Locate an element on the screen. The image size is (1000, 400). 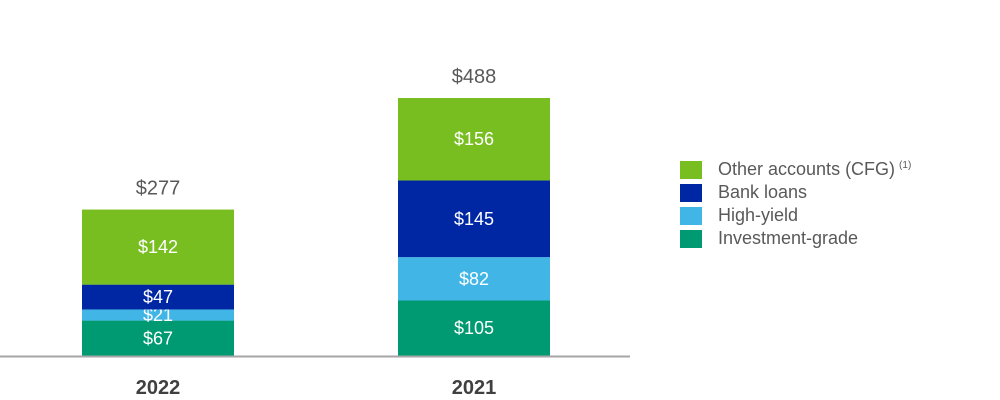
bar-segment-investment-grade-2022 is located at coordinates (158, 338).